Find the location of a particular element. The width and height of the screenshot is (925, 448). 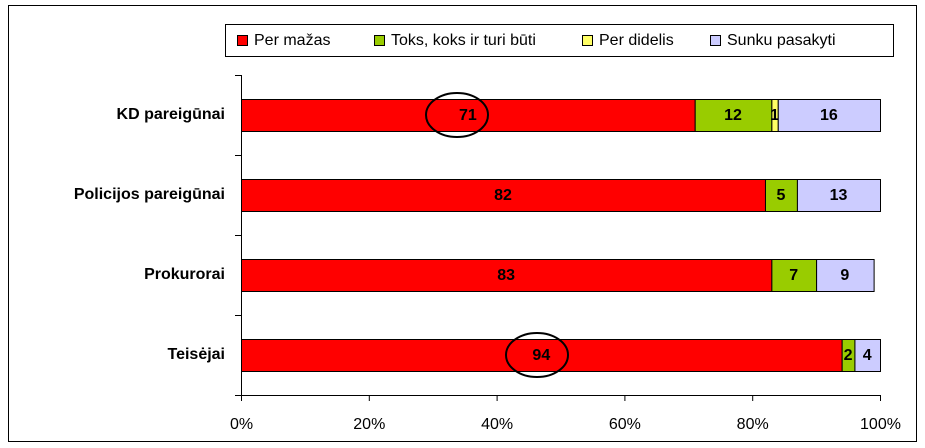

x-tick-label: 100% is located at coordinates (880, 424).